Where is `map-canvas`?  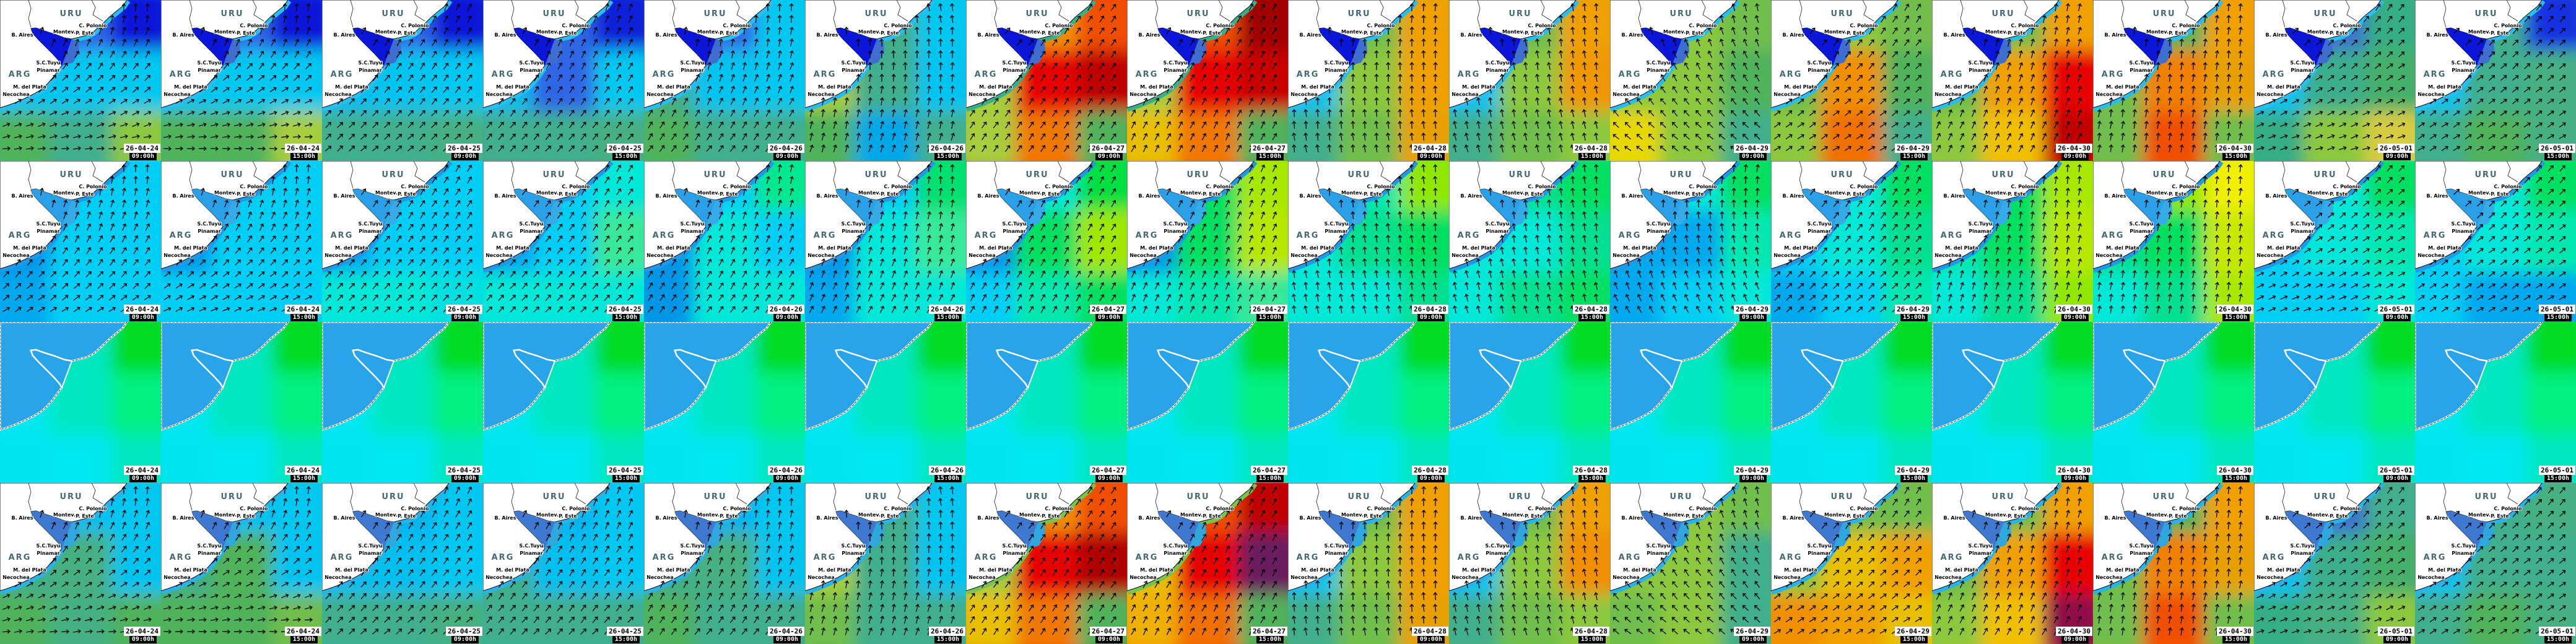 map-canvas is located at coordinates (2334, 402).